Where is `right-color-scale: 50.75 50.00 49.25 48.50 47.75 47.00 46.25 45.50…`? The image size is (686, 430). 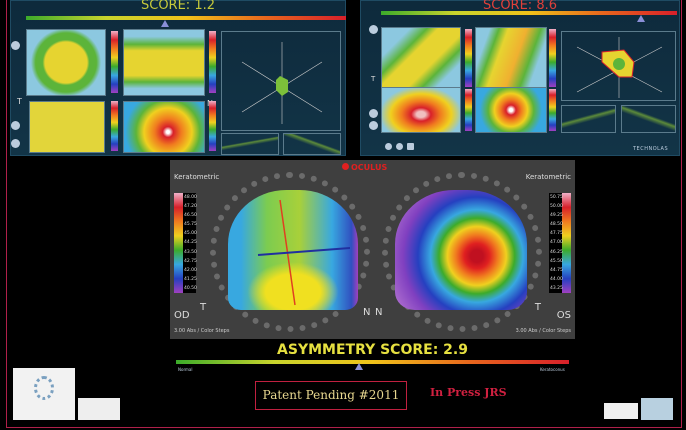
right-color-scale: 50.75 50.00 49.25 48.50 47.75 47.00 46.25 45.50… is located at coordinates (560, 243).